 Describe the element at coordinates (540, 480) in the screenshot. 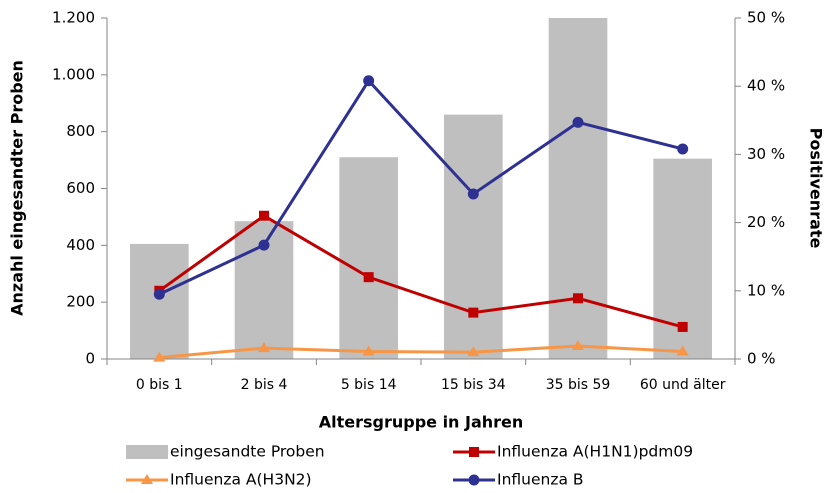

I see `legend-label: Influenza B` at that location.